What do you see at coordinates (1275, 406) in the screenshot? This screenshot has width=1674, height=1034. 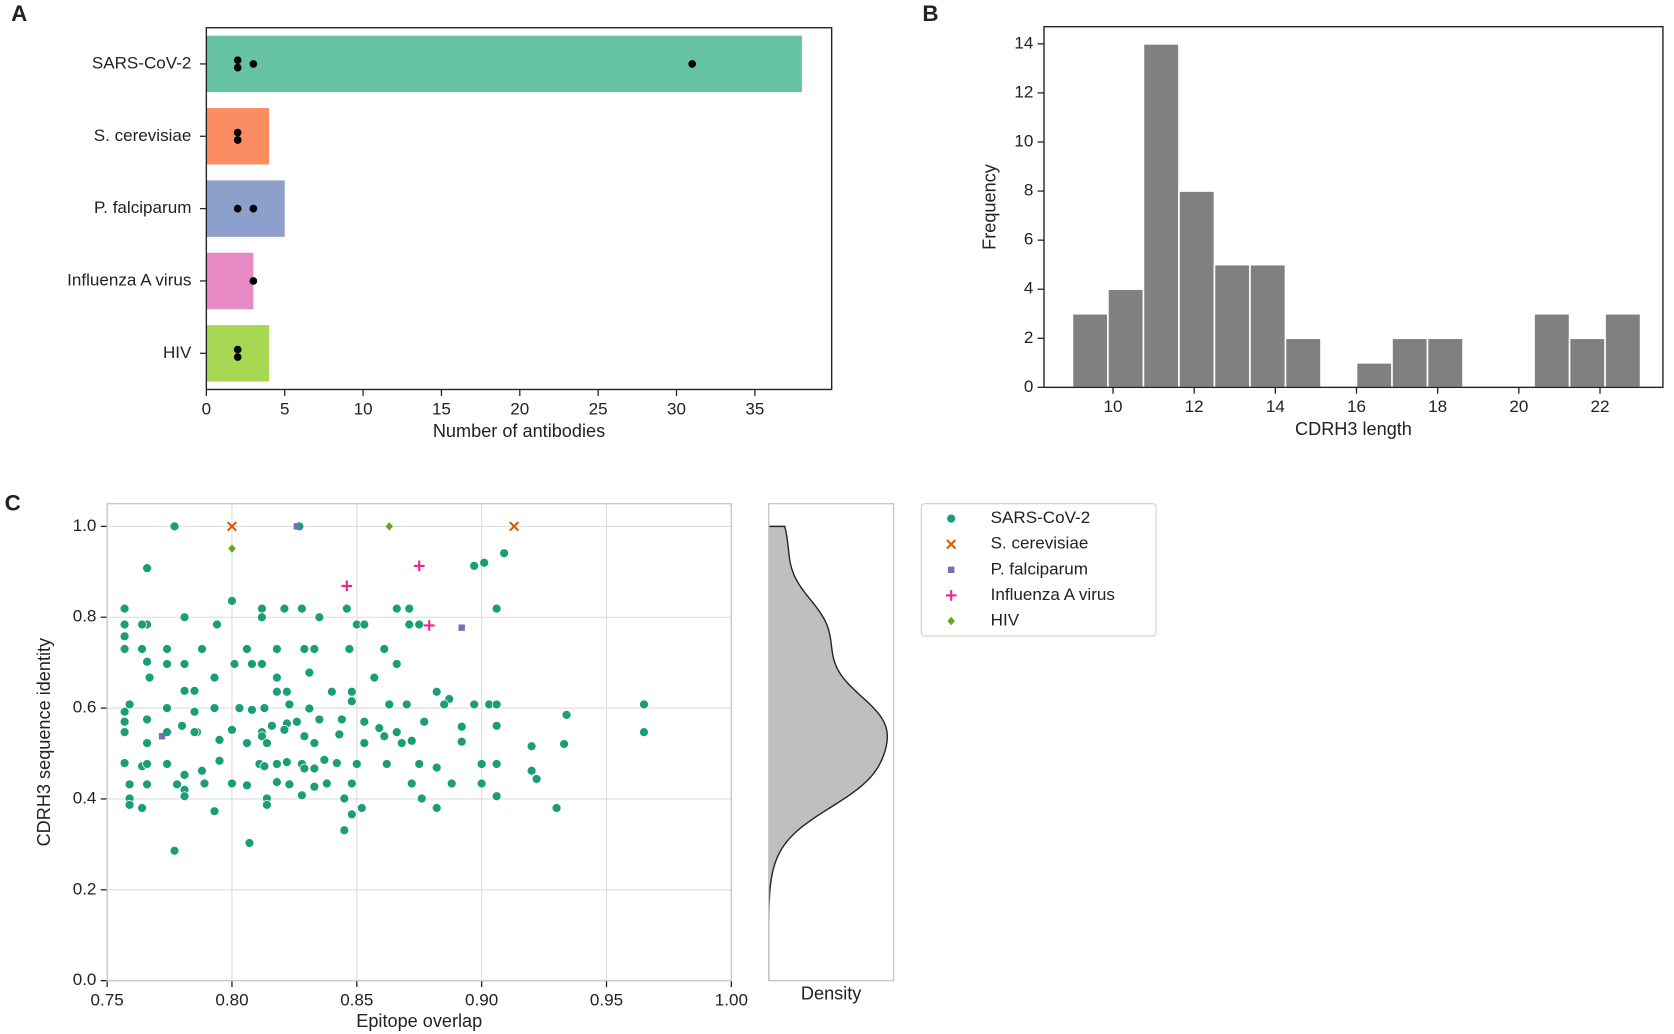 I see `x-tick-label: 14` at bounding box center [1275, 406].